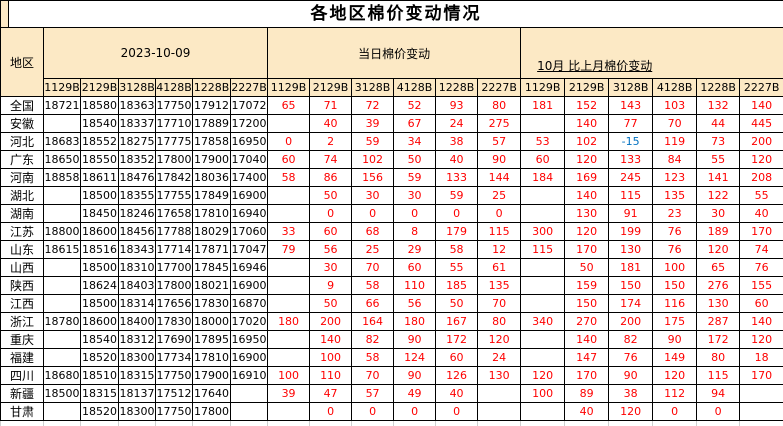  What do you see at coordinates (22, 195) in the screenshot?
I see `region-label: 湖北` at bounding box center [22, 195].